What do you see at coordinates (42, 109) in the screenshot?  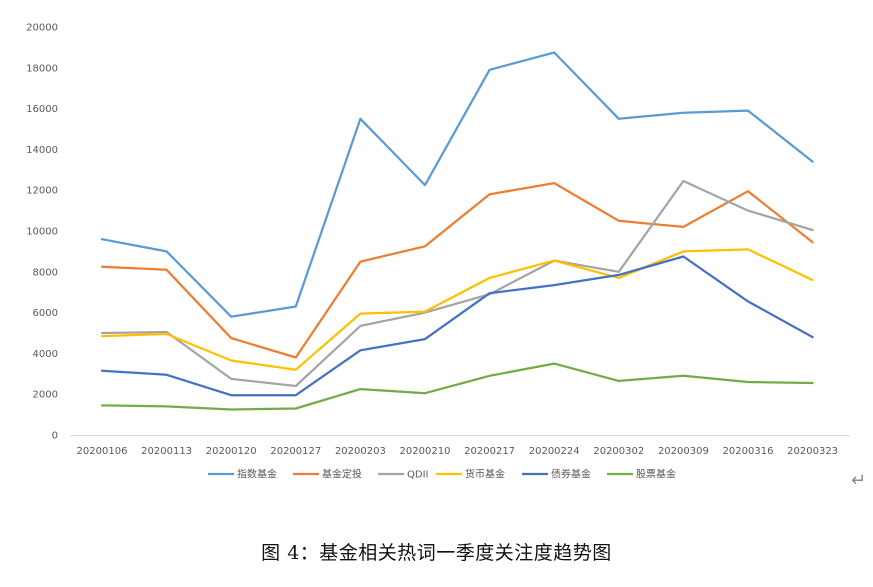 I see `y-tick-label: 16000` at bounding box center [42, 109].